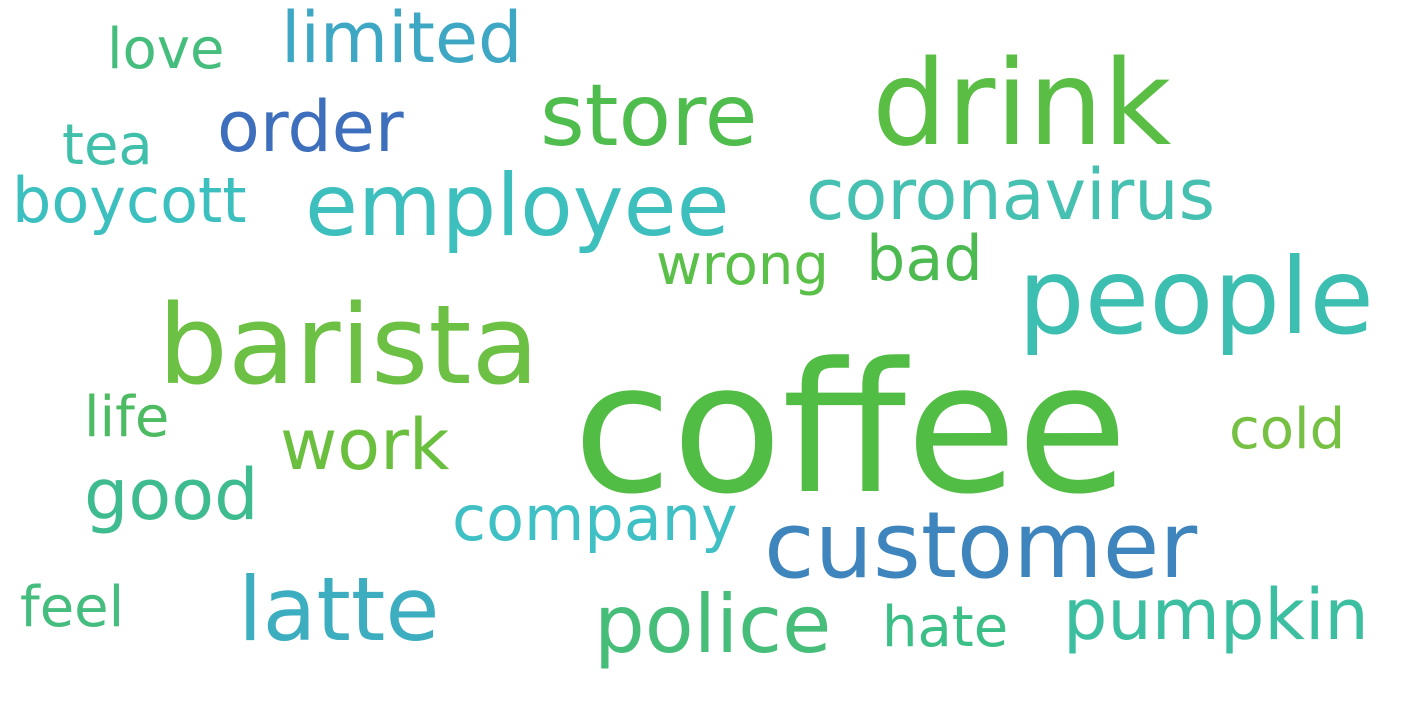 This screenshot has width=1409, height=711. I want to click on word-limited: limited, so click(402, 39).